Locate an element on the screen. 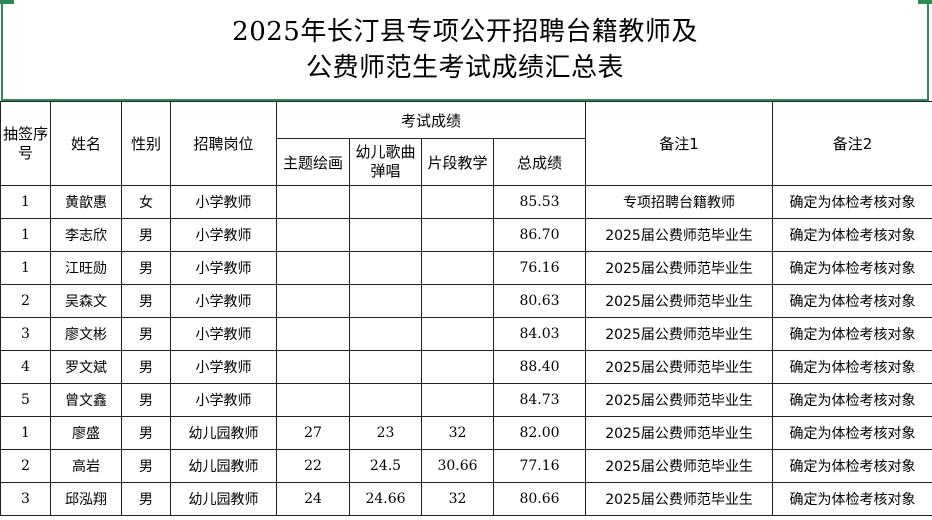 The height and width of the screenshot is (520, 932). cell-total: 86.70 is located at coordinates (539, 235).